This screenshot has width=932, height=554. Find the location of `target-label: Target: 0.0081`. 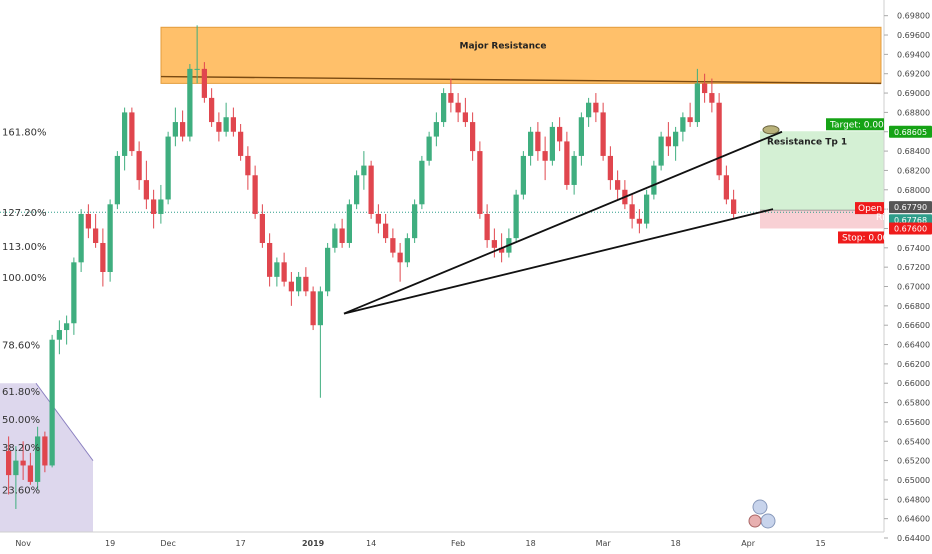

target-label: Target: 0.0081 is located at coordinates (862, 125).